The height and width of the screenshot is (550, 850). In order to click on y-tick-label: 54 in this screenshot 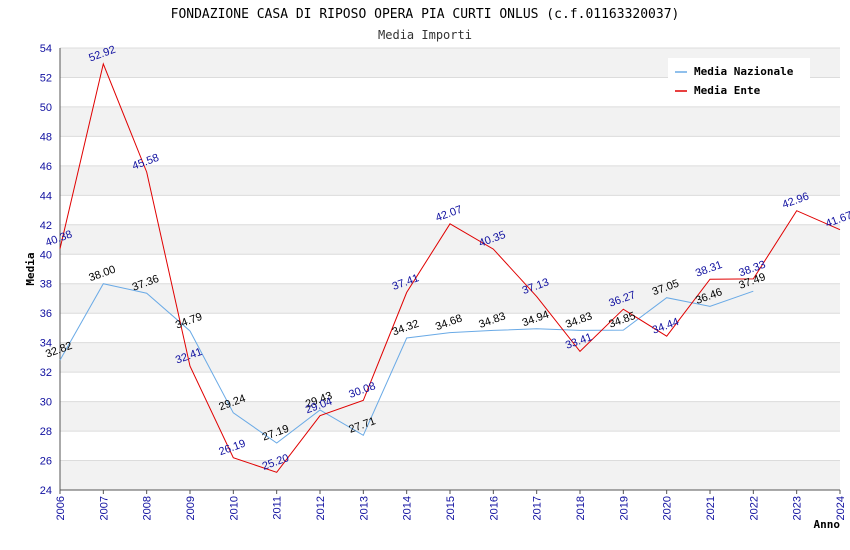, I will do `click(46, 49)`.